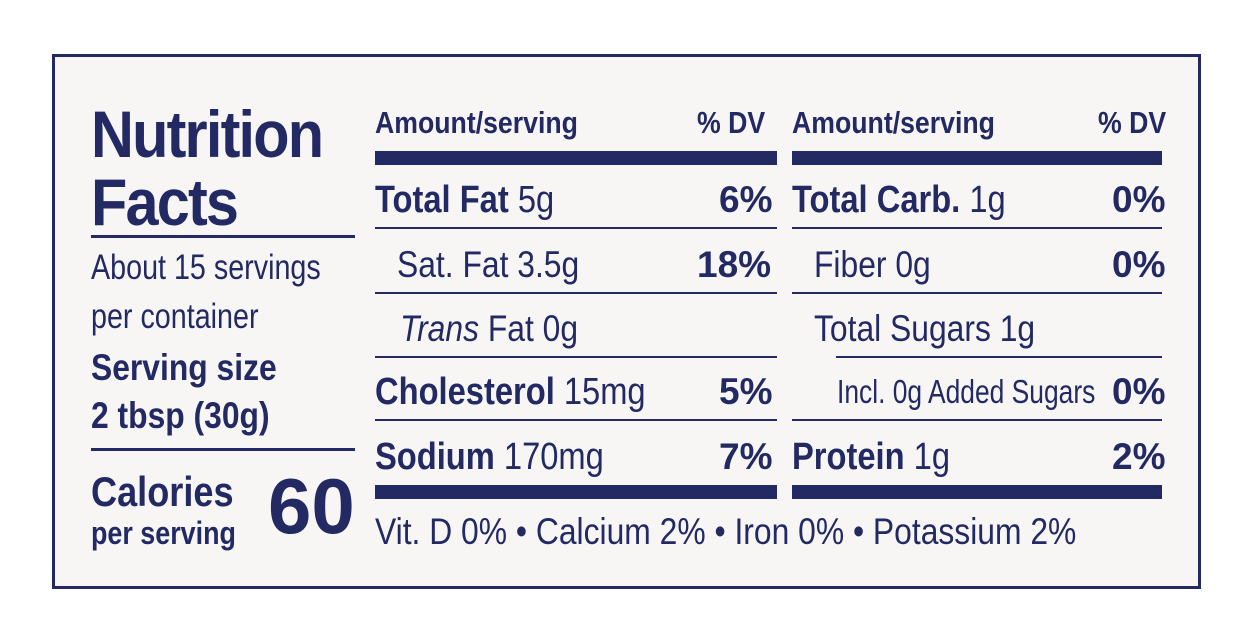  I want to click on title-facts: Facts, so click(165, 202).